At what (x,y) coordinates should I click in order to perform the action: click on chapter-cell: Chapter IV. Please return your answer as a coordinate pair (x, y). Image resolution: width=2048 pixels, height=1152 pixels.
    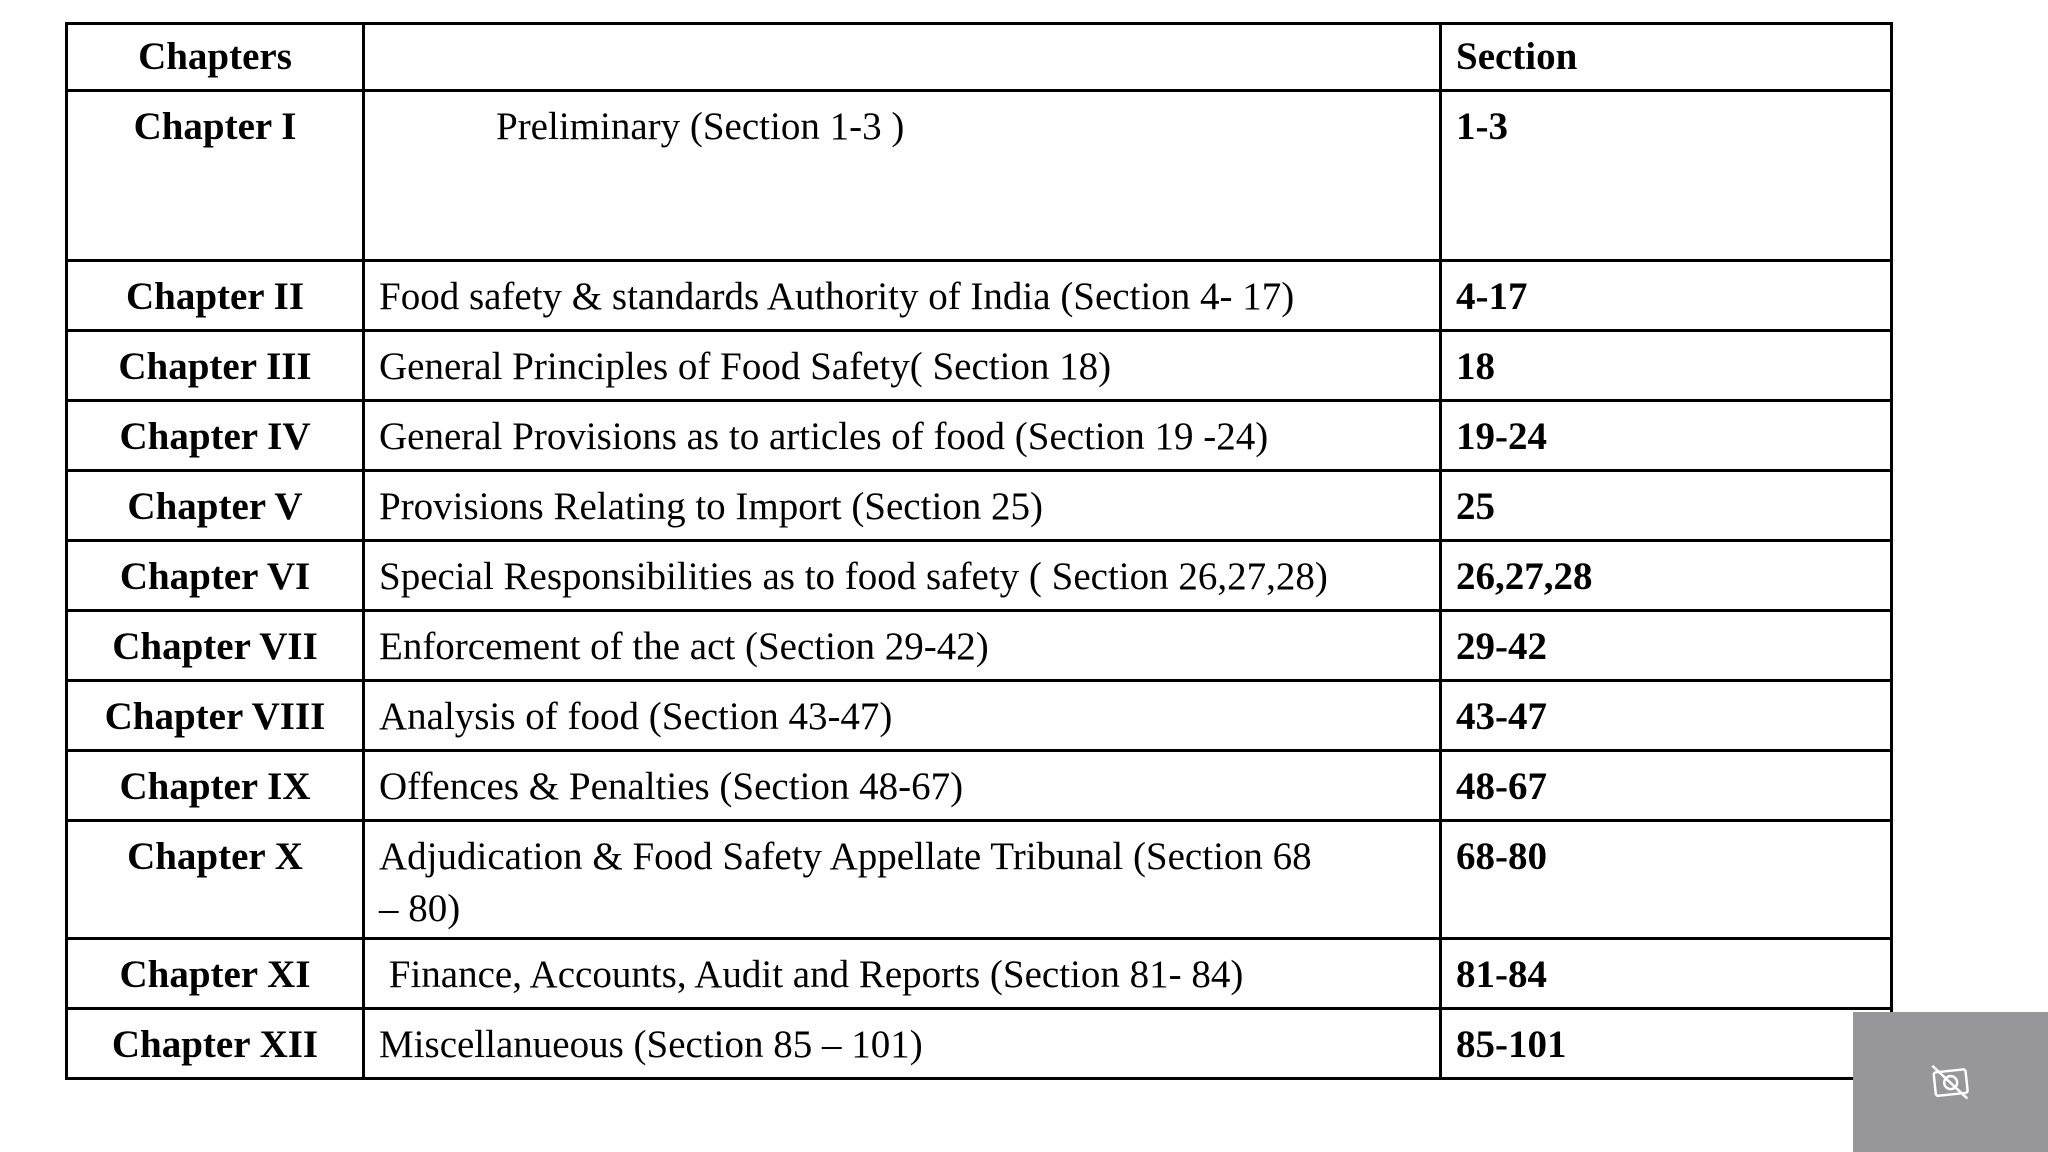
    Looking at the image, I should click on (215, 435).